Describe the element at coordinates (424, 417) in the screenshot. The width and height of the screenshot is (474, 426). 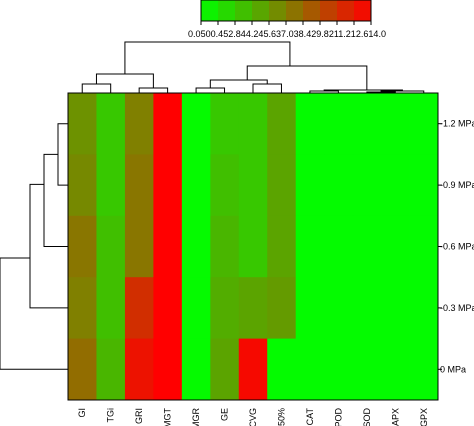
I see `column-label: GPX` at that location.